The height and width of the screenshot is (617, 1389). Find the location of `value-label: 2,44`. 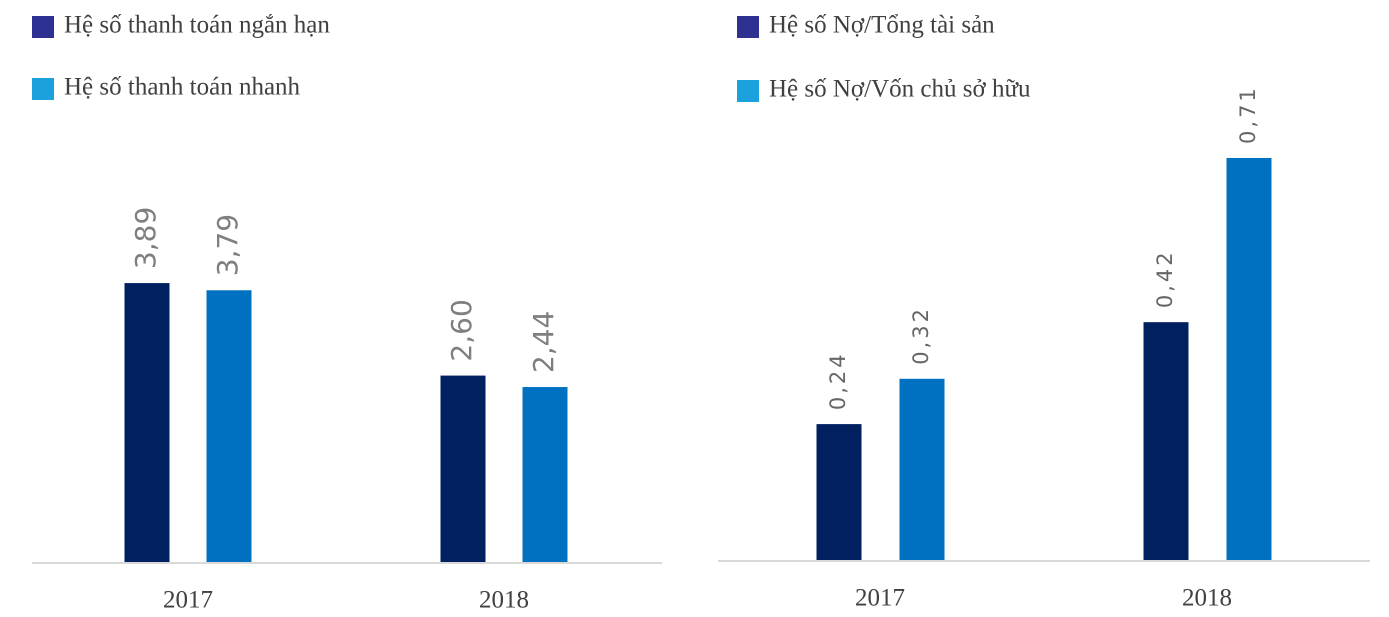

value-label: 2,44 is located at coordinates (543, 342).